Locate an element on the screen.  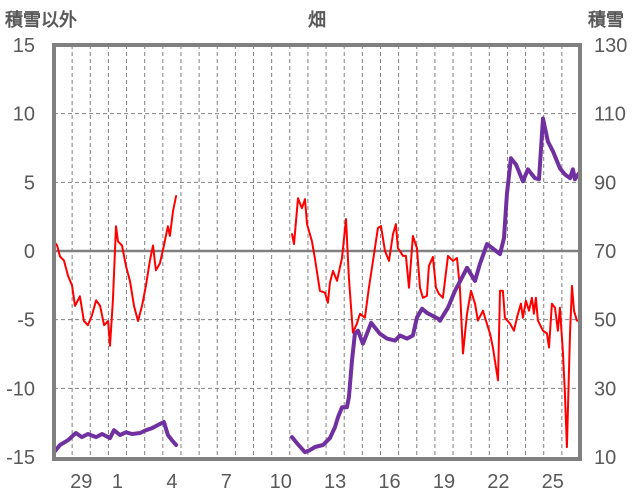
x-tick-label: 4 is located at coordinates (171, 482).